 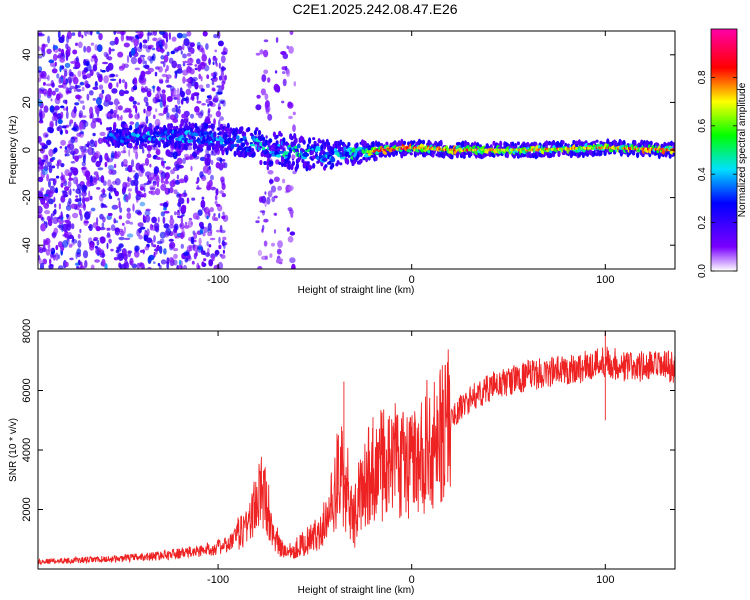 What do you see at coordinates (13, 150) in the screenshot?
I see `spectrogram-y-axis-label: Frequency (Hz)` at bounding box center [13, 150].